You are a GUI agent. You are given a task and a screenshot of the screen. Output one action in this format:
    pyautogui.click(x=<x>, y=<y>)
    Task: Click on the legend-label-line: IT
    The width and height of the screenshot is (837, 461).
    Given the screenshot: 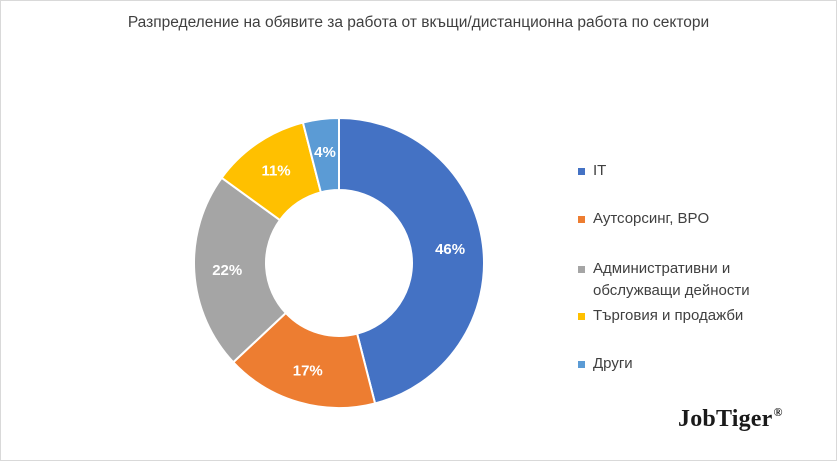 What is the action you would take?
    pyautogui.click(x=600, y=170)
    